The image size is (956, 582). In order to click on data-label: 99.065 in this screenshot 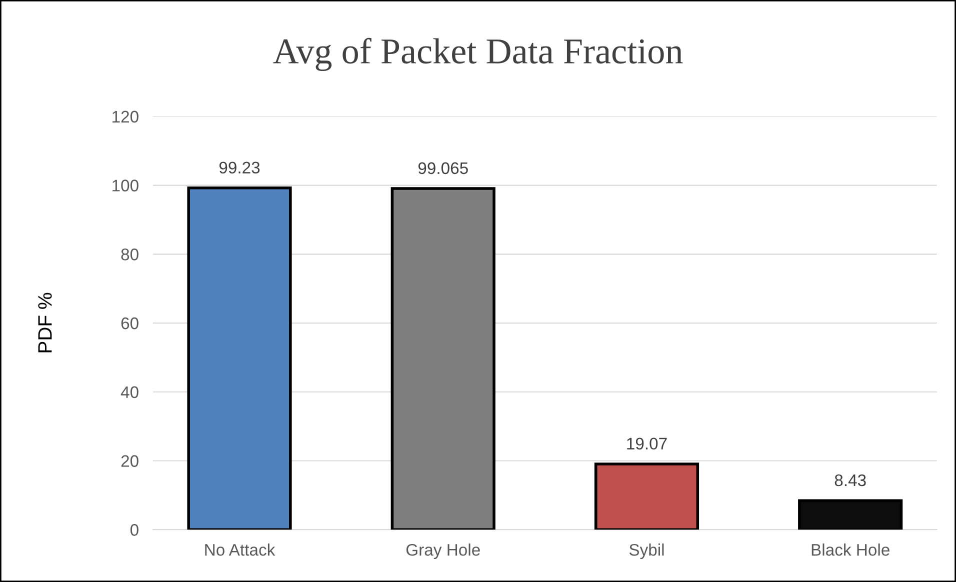, I will do `click(443, 168)`.